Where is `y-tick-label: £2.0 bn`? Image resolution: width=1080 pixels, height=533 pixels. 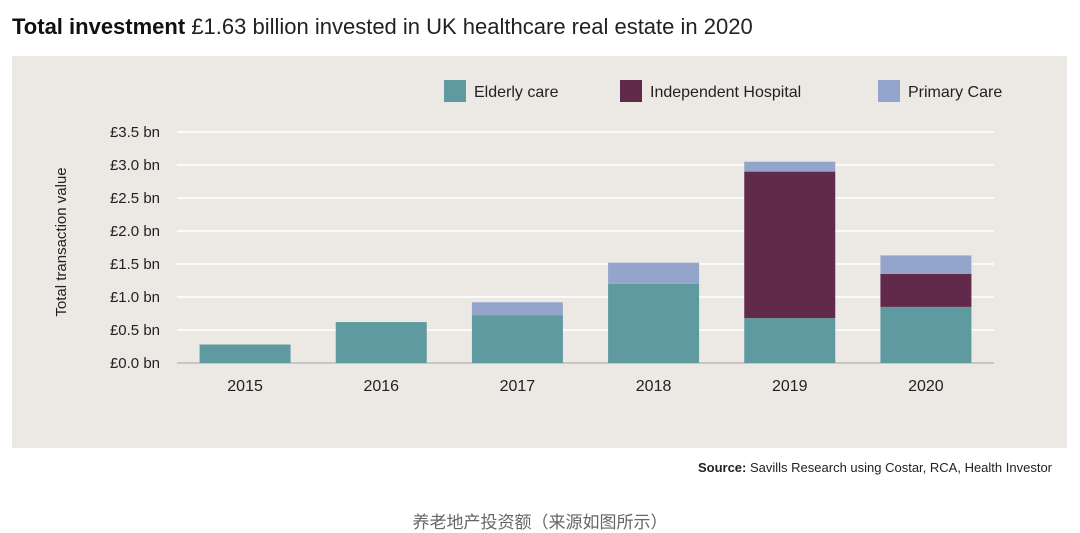
y-tick-label: £2.0 bn is located at coordinates (135, 231).